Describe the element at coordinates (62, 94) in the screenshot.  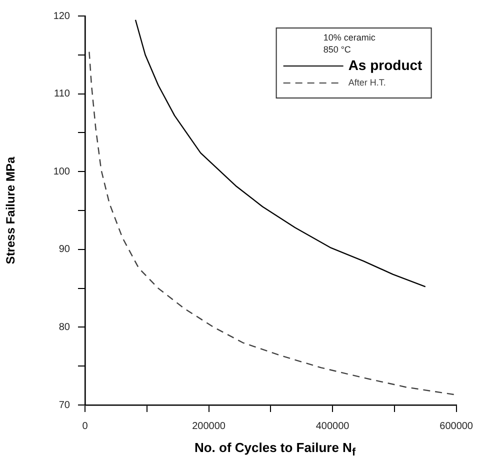
I see `y-tick-label: 110` at that location.